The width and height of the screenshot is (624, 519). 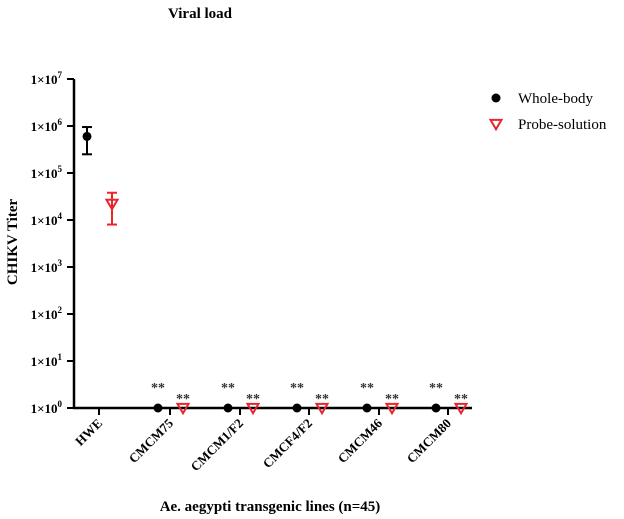 What do you see at coordinates (13, 242) in the screenshot?
I see `y-axis-label: CHIKV Titer` at bounding box center [13, 242].